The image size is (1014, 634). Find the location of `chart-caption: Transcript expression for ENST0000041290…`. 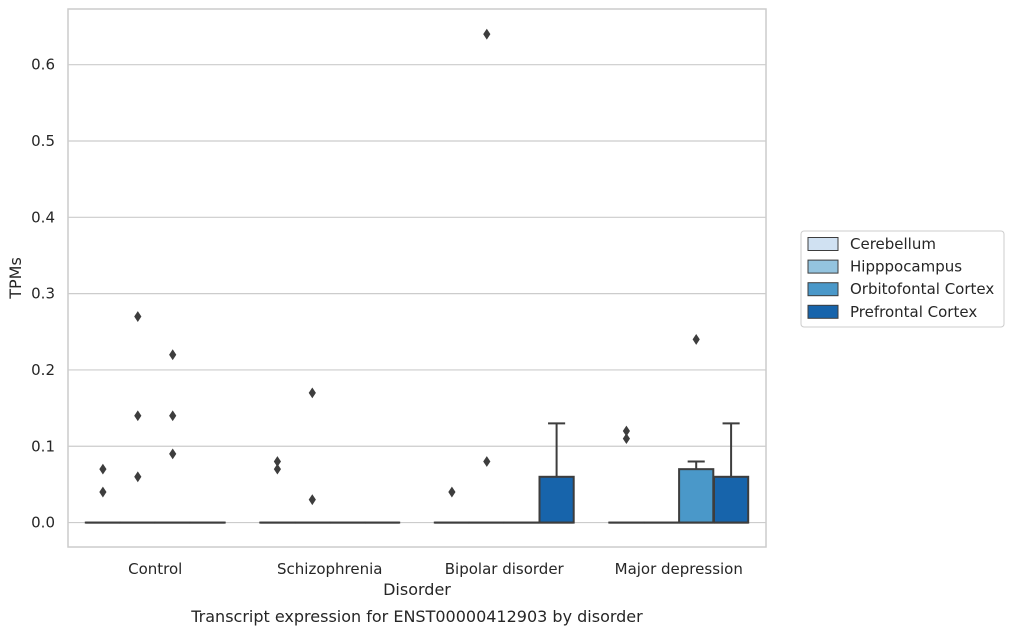

chart-caption: Transcript expression for ENST0000041290… is located at coordinates (416, 616).